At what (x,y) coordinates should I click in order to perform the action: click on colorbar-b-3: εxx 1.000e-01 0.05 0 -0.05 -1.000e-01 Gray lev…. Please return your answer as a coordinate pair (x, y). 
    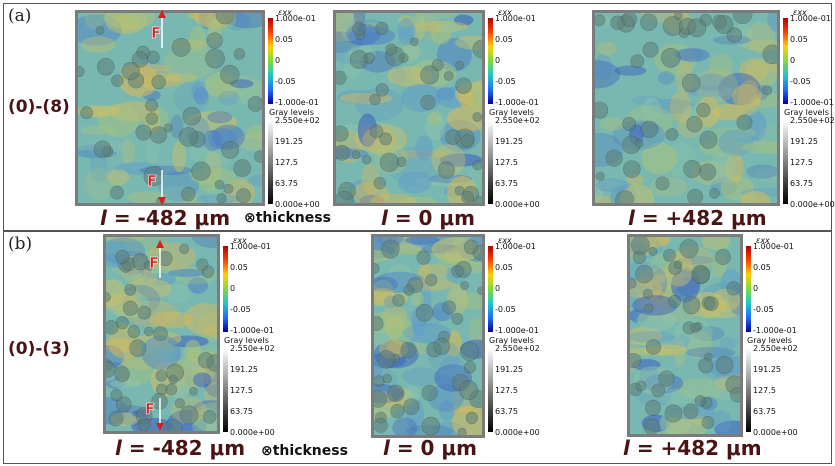
    Looking at the image, I should click on (777, 336).